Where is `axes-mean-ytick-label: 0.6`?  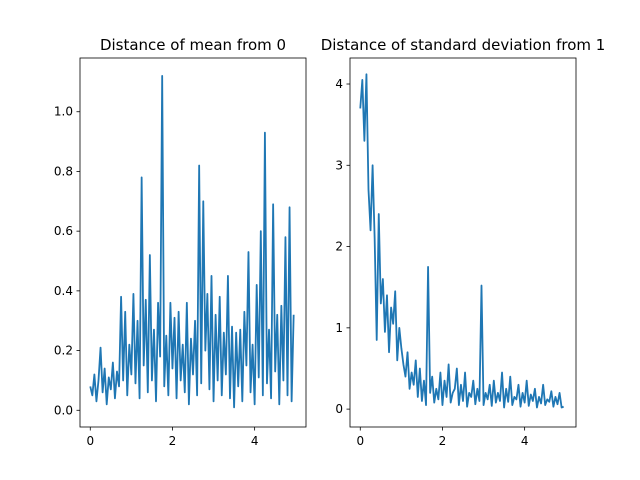
axes-mean-ytick-label: 0.6 is located at coordinates (63, 231).